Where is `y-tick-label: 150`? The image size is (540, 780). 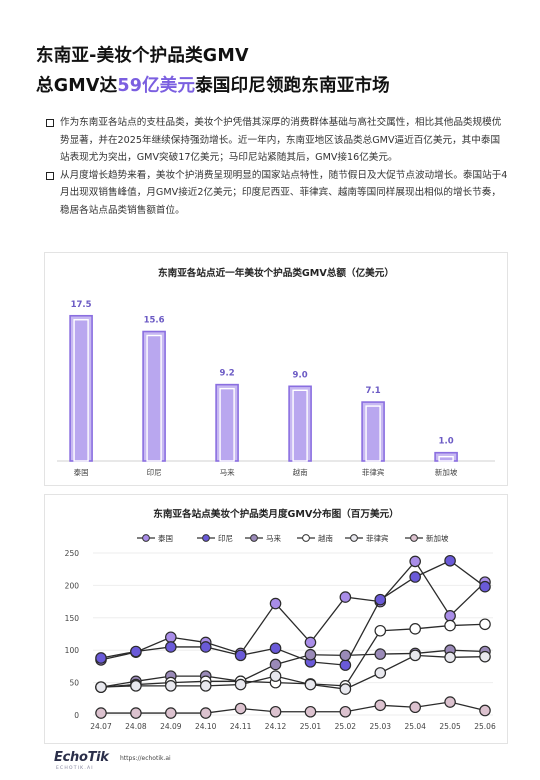
y-tick-label: 150 is located at coordinates (72, 618).